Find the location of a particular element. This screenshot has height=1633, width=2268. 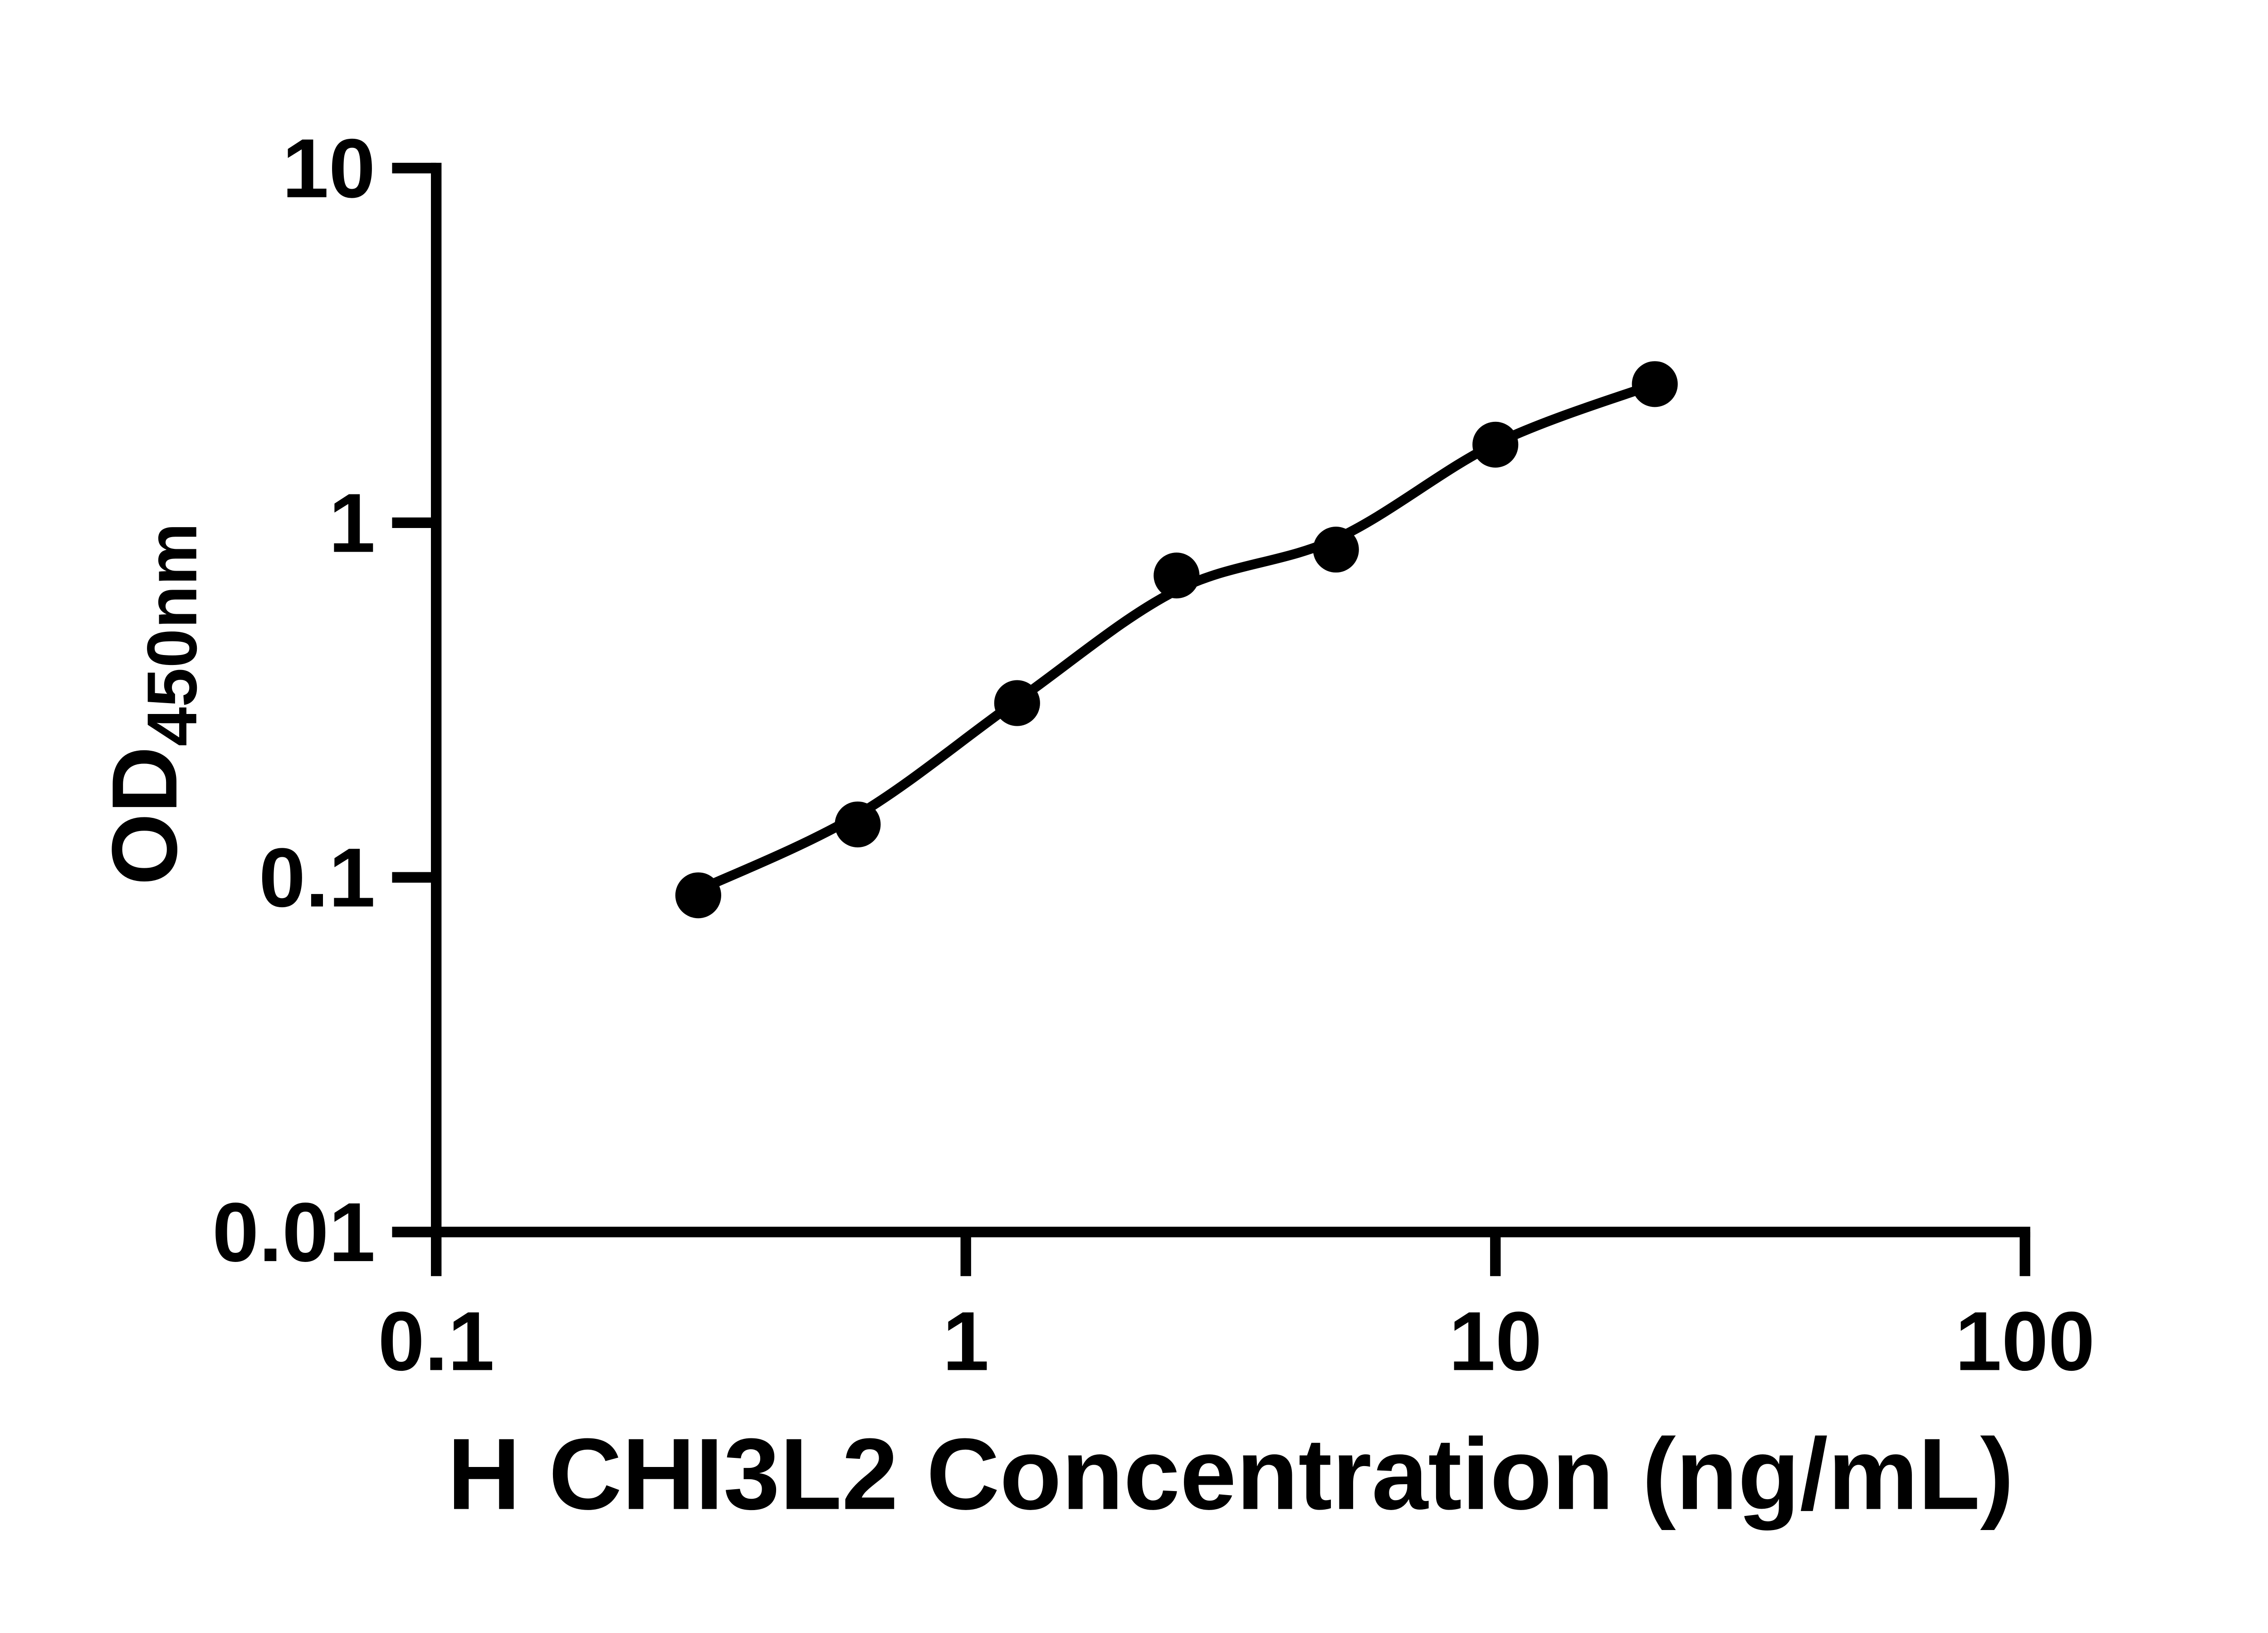

y-tick-label: 0.01 is located at coordinates (294, 1232).